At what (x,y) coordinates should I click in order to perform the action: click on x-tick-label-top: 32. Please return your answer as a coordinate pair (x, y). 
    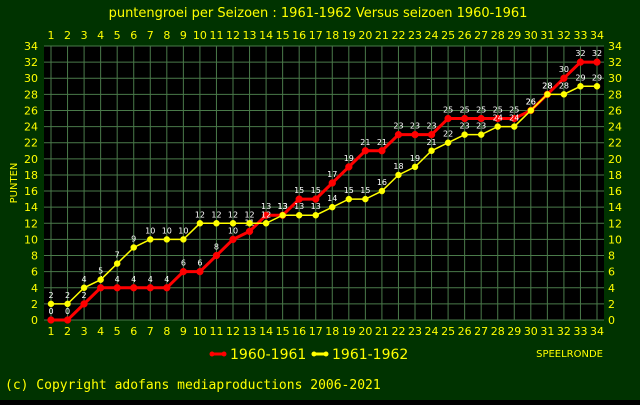
    Looking at the image, I should click on (564, 35).